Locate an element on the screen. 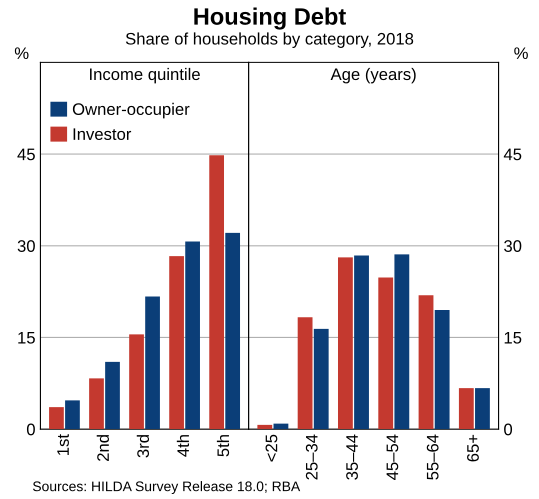 This screenshot has width=539, height=499. annotation: Income quintile is located at coordinates (145, 76).